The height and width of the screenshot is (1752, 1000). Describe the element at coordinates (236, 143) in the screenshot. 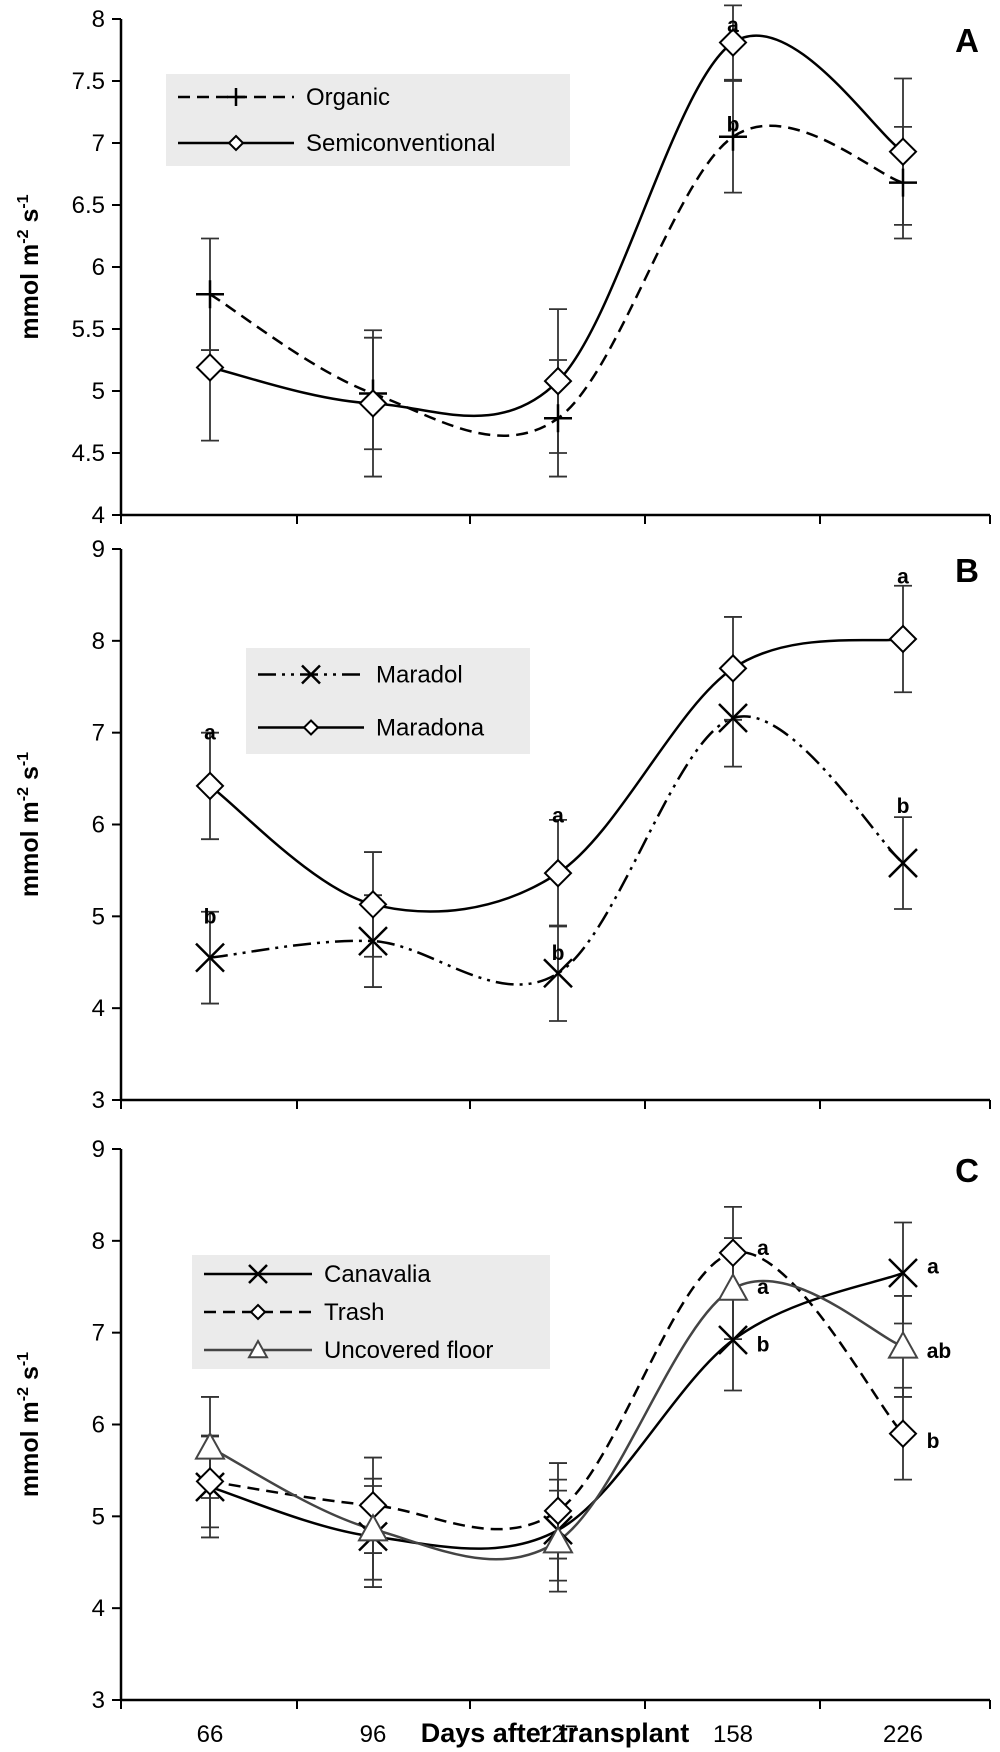

I see `legend-marker-semiconventional` at that location.